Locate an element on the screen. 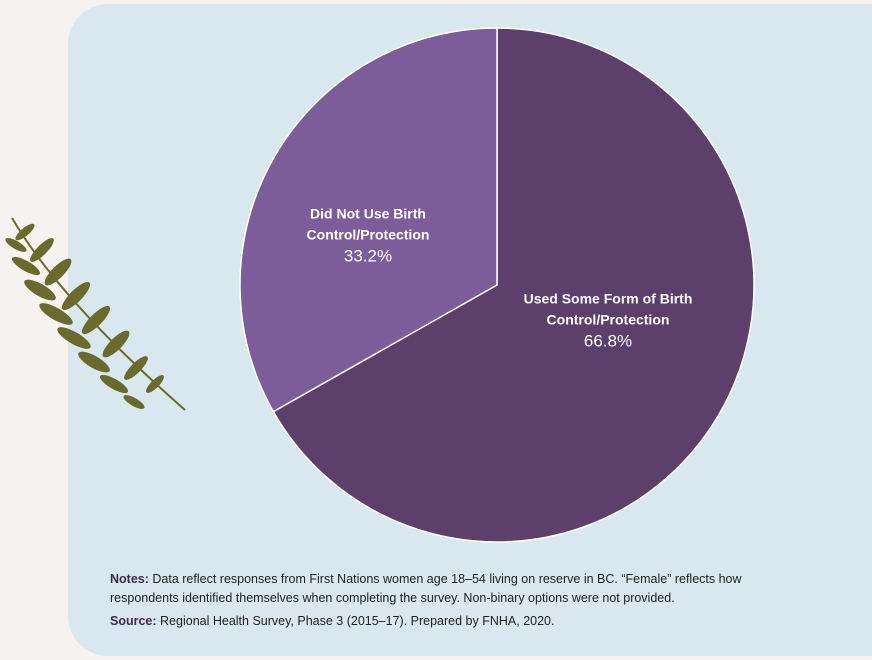 This screenshot has width=872, height=660. slice-name: Did Not Use Birth Control/Protection is located at coordinates (368, 224).